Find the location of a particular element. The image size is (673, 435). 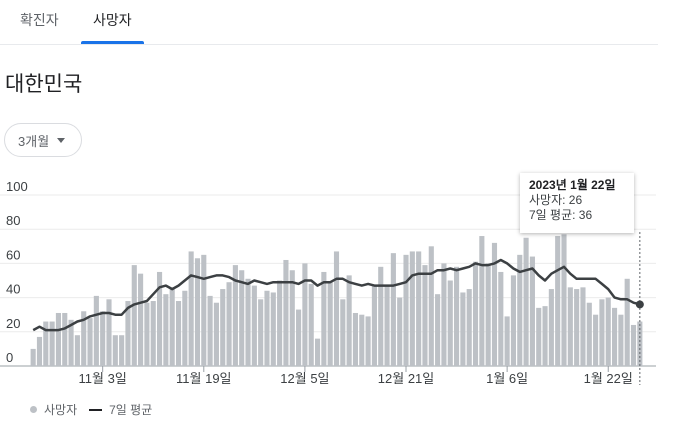

legend-item-average: 7일 평균 is located at coordinates (120, 409).